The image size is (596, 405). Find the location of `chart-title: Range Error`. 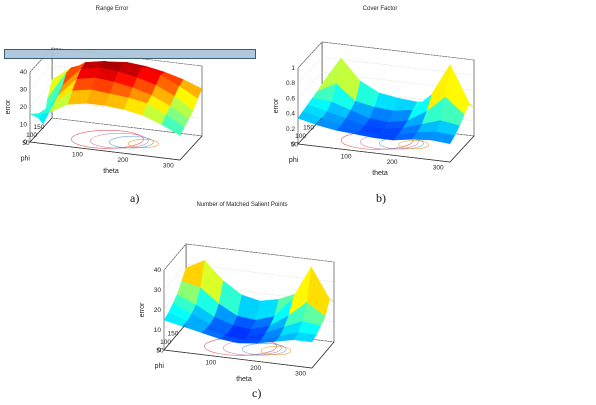

chart-title: Range Error is located at coordinates (112, 9).